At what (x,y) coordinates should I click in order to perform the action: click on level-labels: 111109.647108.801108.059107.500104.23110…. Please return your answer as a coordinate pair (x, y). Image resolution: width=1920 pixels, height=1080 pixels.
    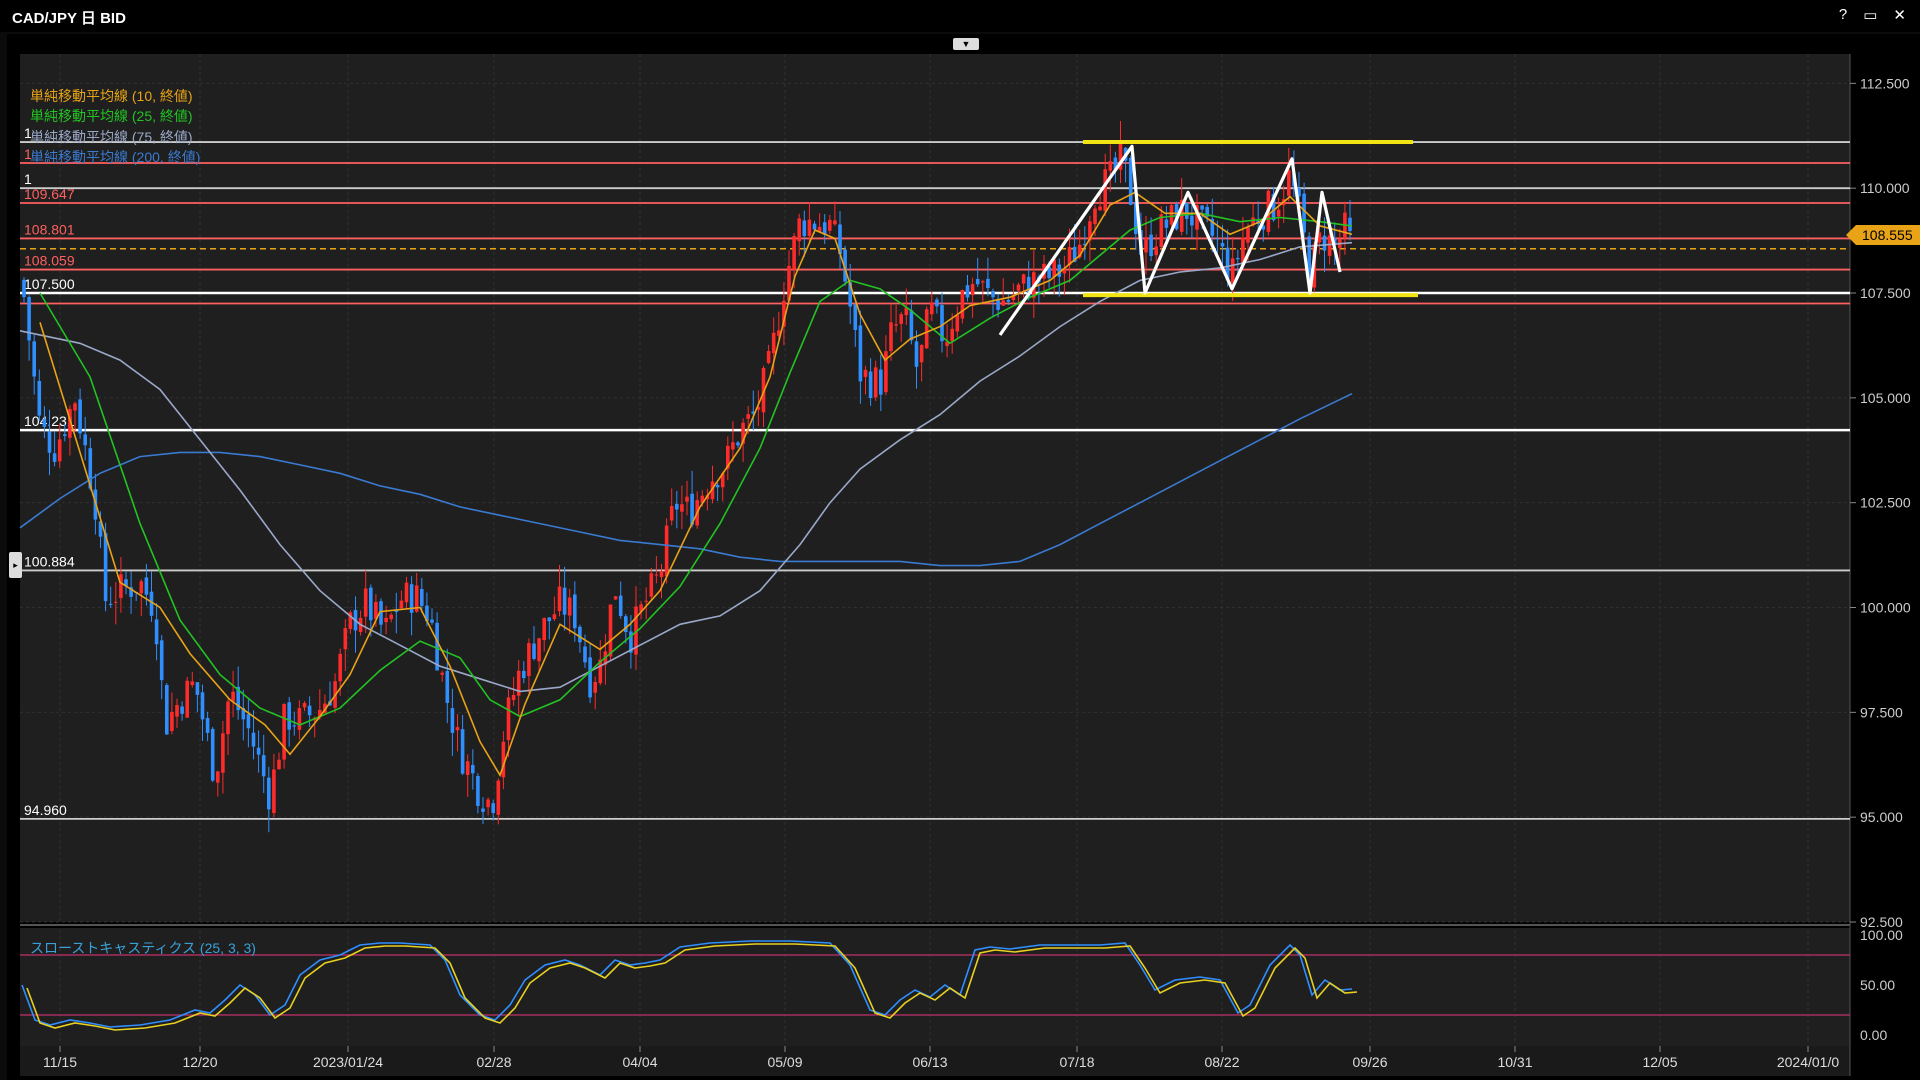
    Looking at the image, I should click on (49, 471).